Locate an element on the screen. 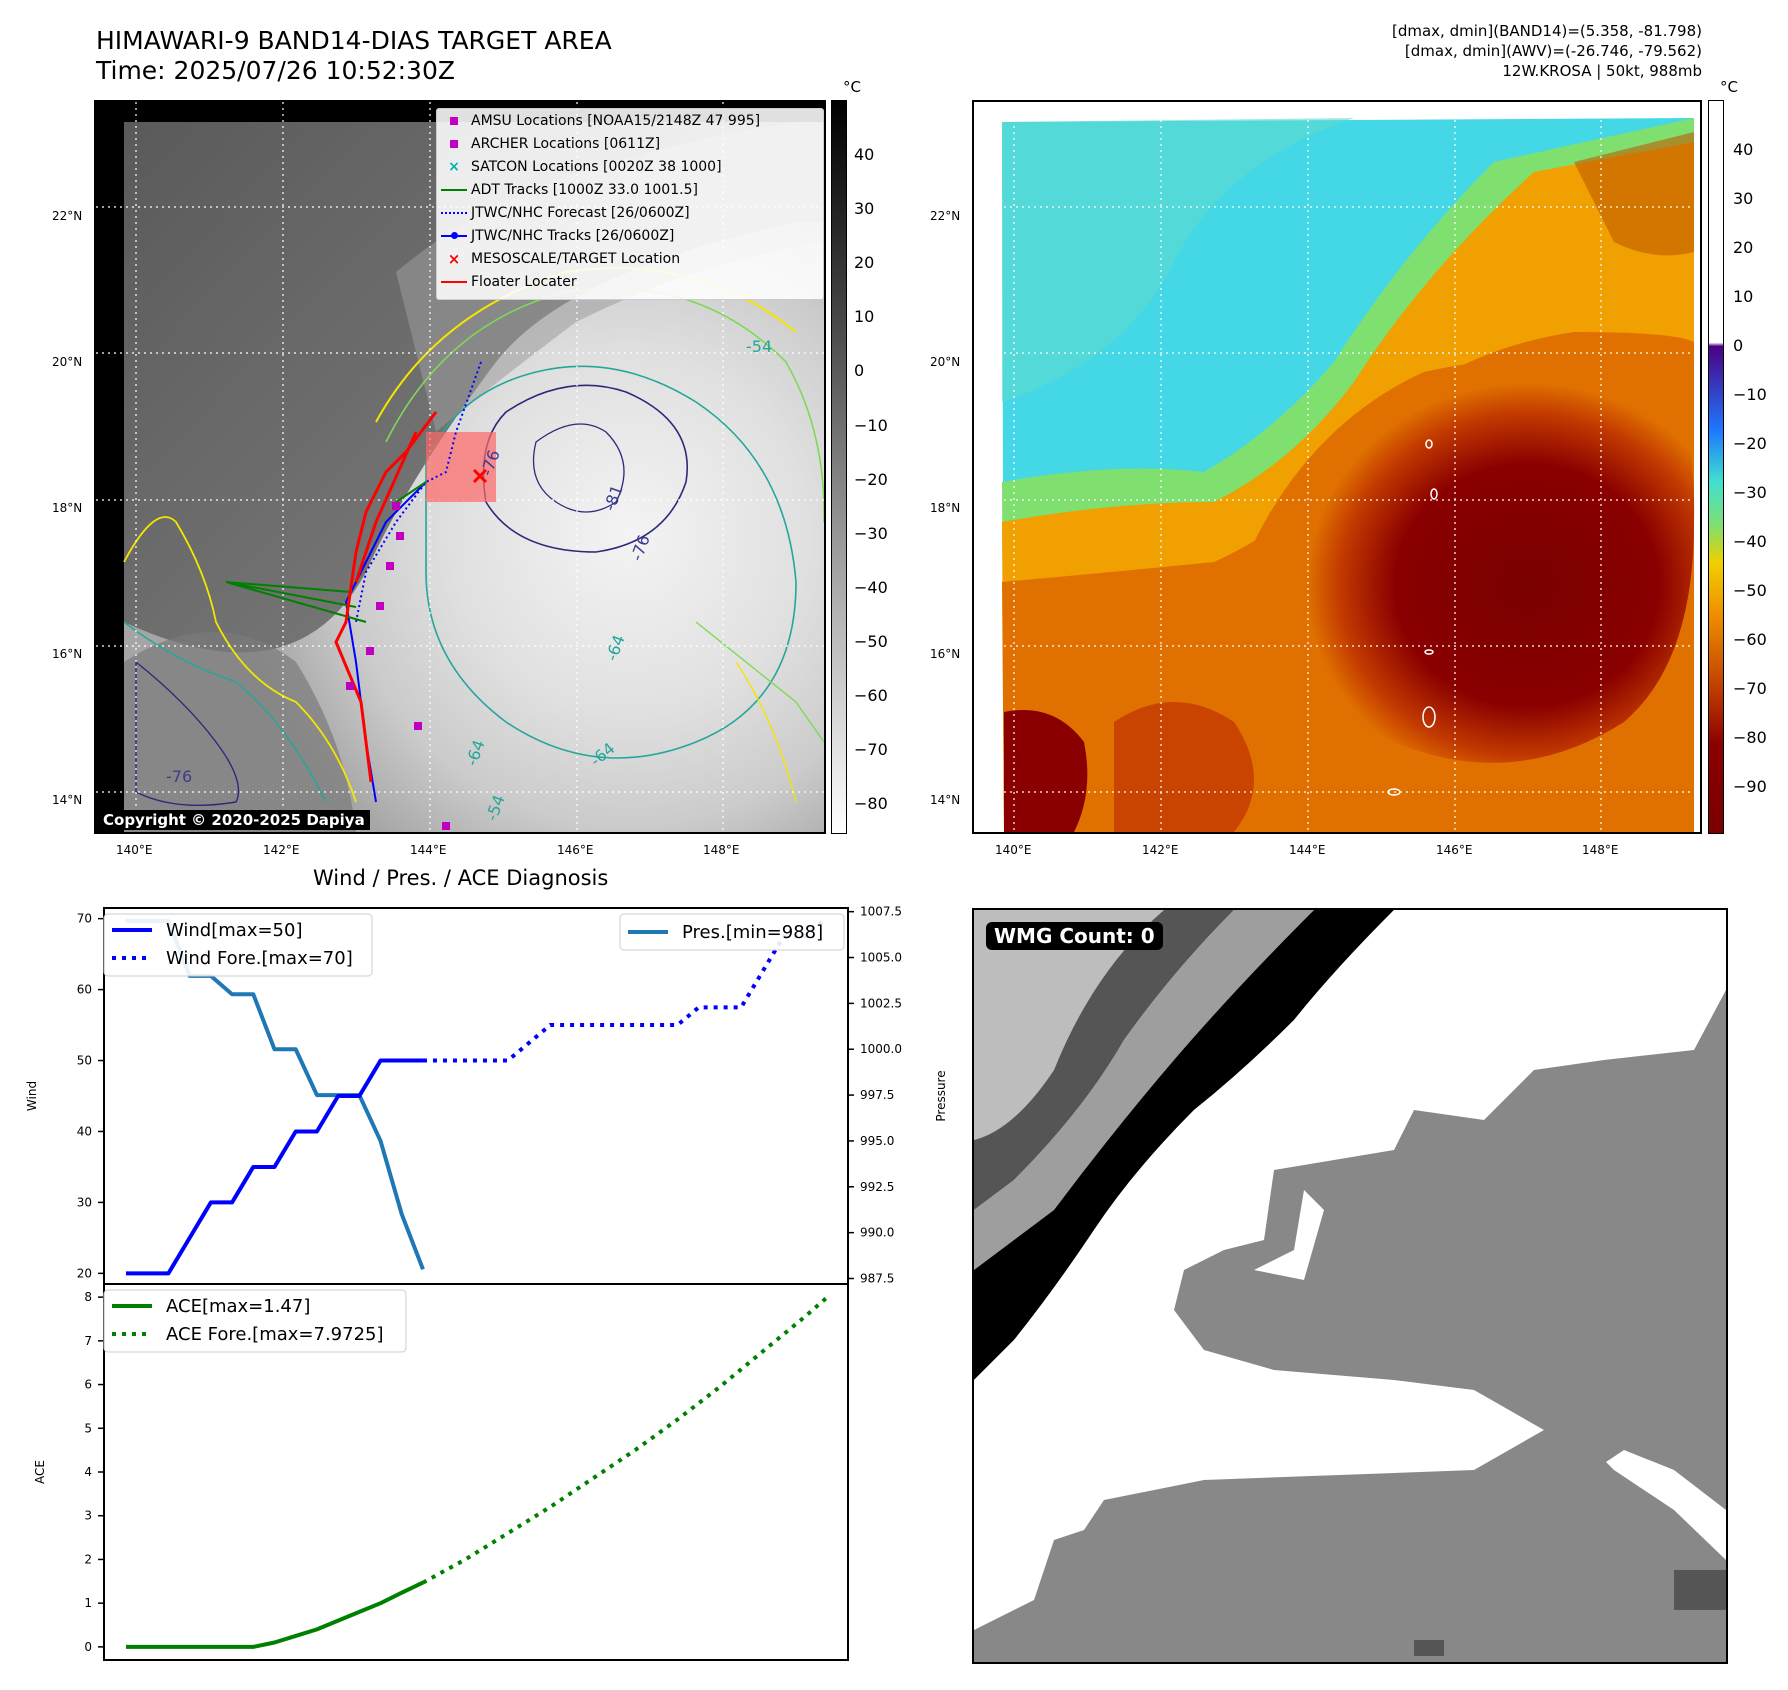 This screenshot has height=1690, width=1788. legend-pressure: Pres.[min=988] is located at coordinates (752, 932).